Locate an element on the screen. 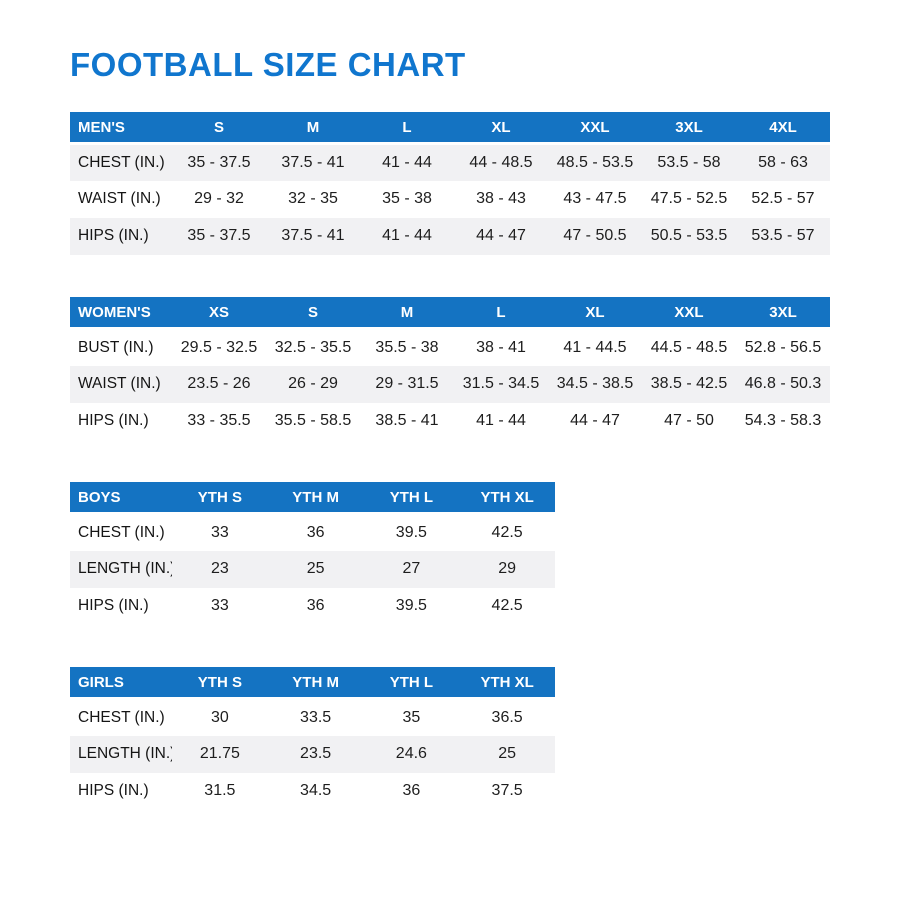 This screenshot has width=900, height=900. measurement-value: 34.5 - 38.5 is located at coordinates (595, 384).